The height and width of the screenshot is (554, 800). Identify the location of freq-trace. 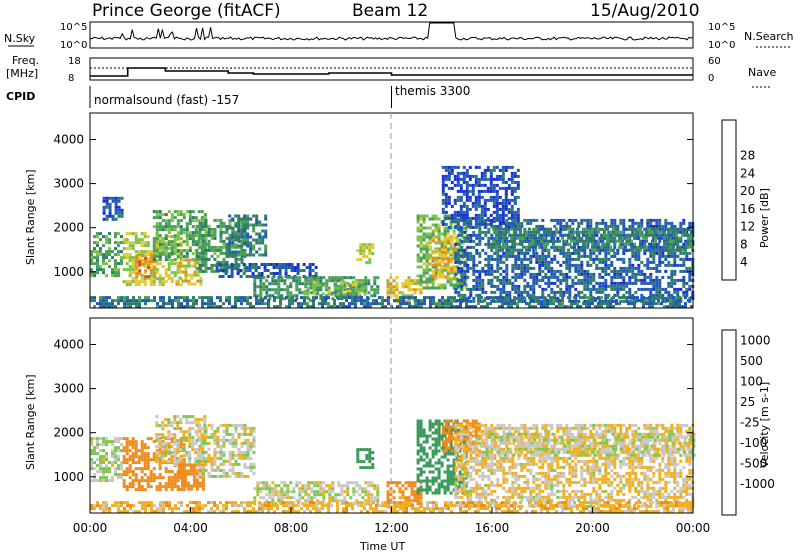
(391, 72).